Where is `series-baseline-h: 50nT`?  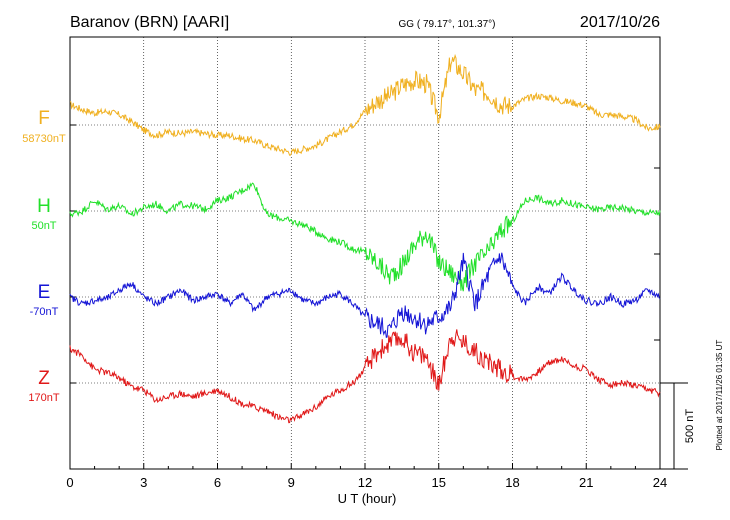
series-baseline-h: 50nT is located at coordinates (43, 226).